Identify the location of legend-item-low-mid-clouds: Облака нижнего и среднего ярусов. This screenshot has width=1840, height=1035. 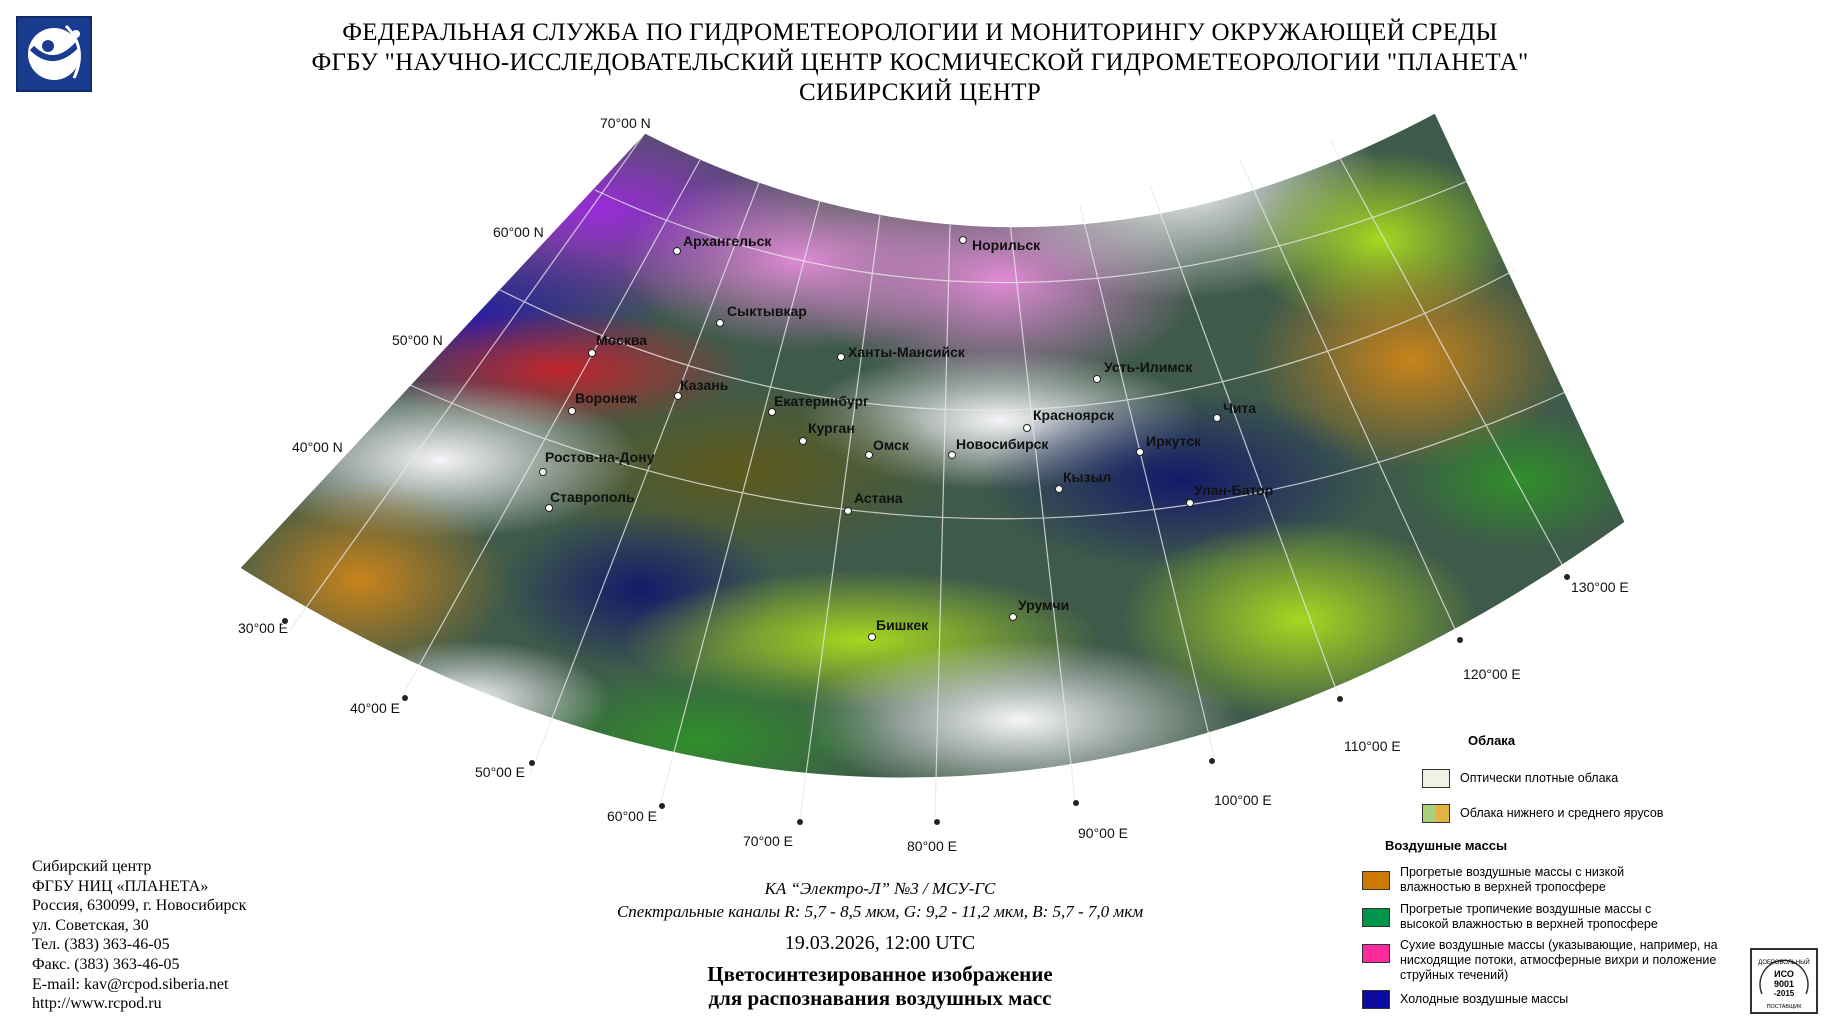
(1542, 813).